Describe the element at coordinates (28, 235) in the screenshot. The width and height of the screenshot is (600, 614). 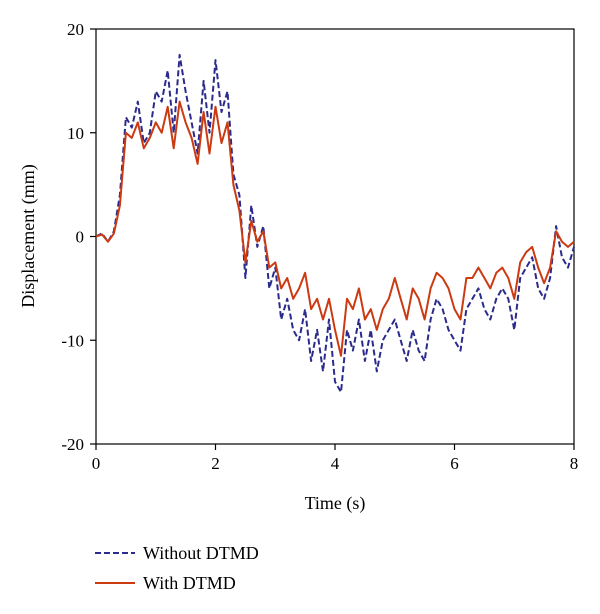
I see `y-axis-title: Displacement (mm)` at that location.